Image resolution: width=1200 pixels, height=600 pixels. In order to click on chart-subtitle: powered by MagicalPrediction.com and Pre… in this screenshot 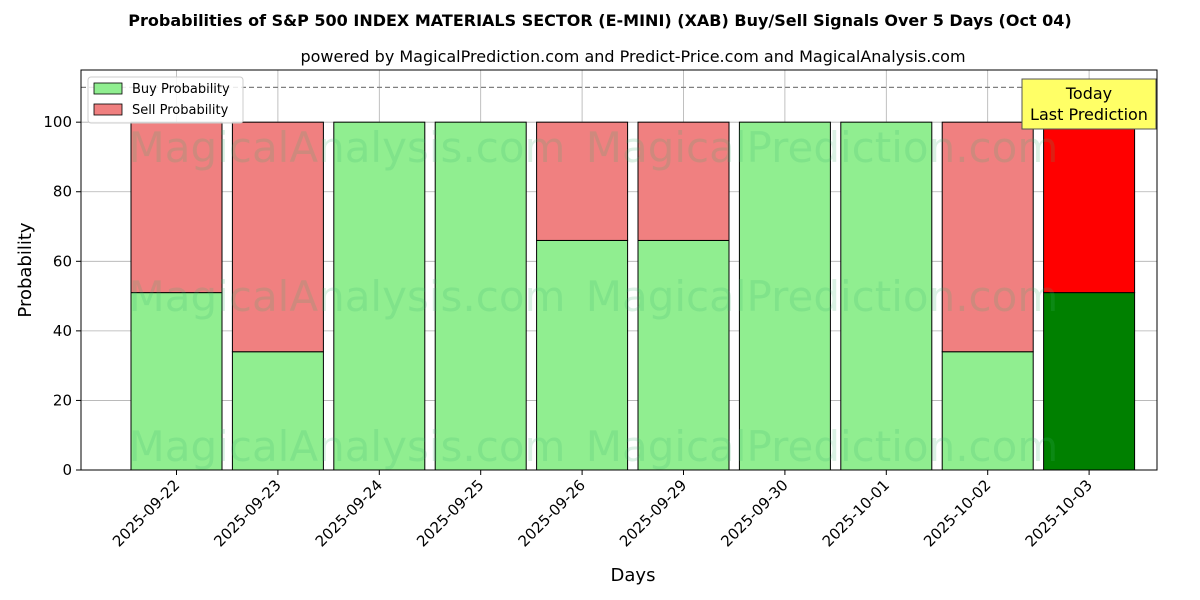, I will do `click(632, 56)`.